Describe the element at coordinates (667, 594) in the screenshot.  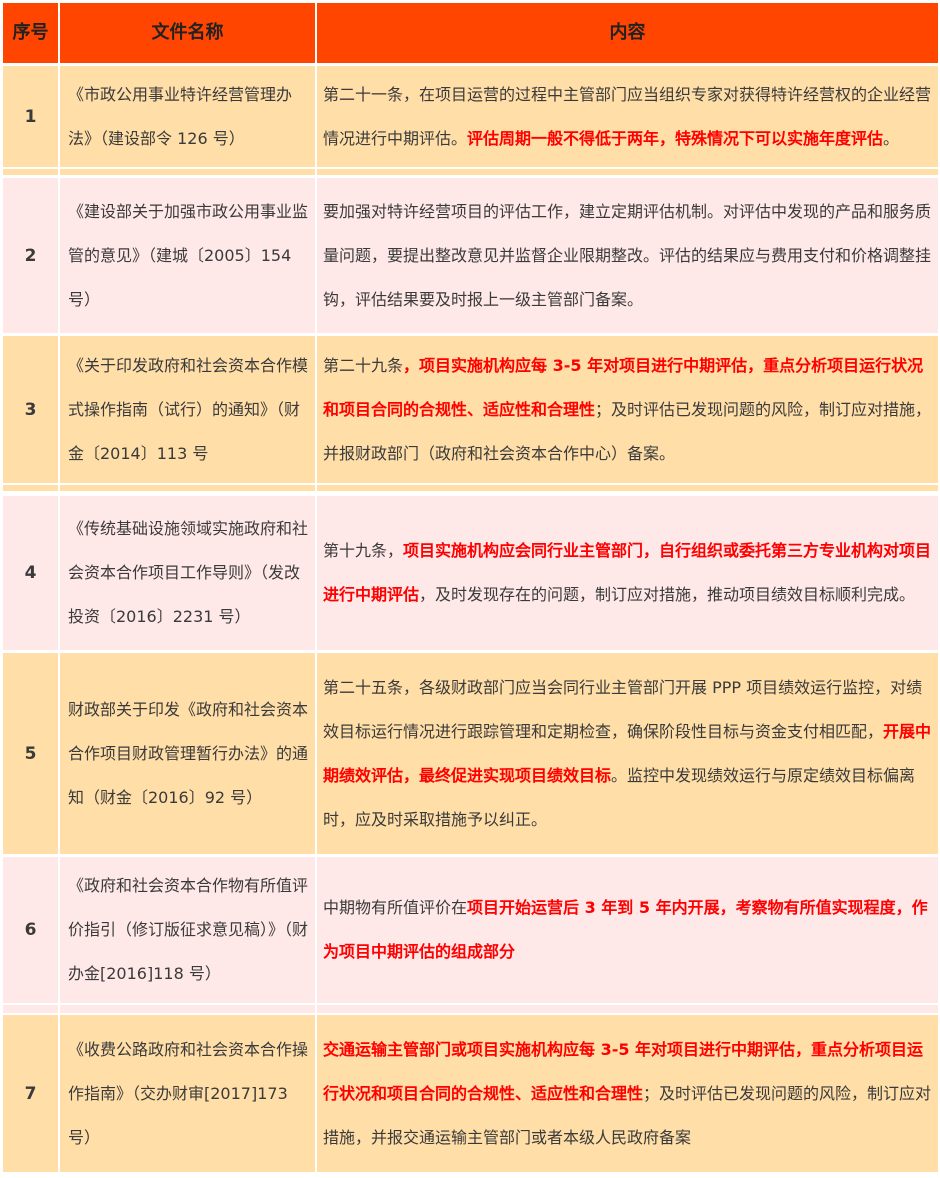
I see `content-text: ，及时发现存在的问题，制订应对措施，推动项目绩效目标顺利完成。` at that location.